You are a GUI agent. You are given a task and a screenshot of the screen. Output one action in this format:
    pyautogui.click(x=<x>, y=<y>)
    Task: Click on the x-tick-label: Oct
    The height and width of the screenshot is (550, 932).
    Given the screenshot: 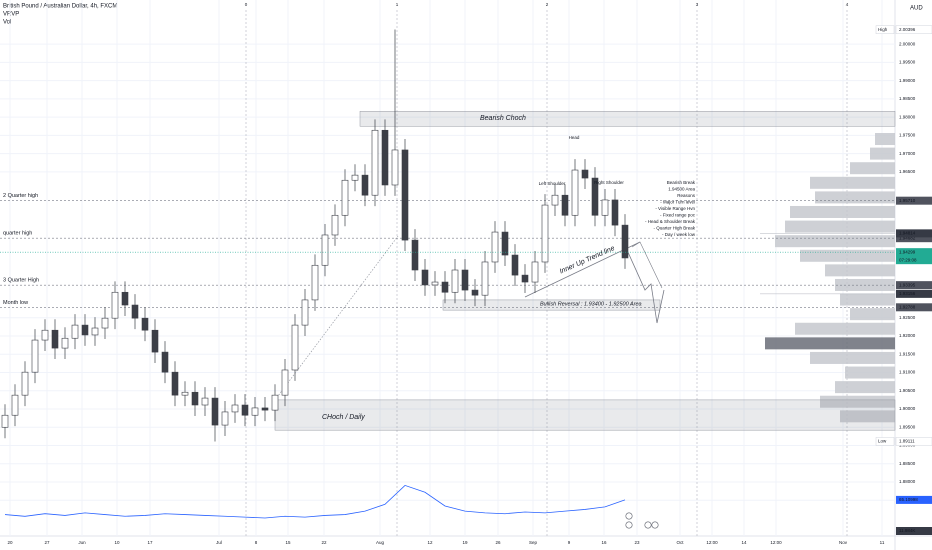 What is the action you would take?
    pyautogui.click(x=680, y=542)
    